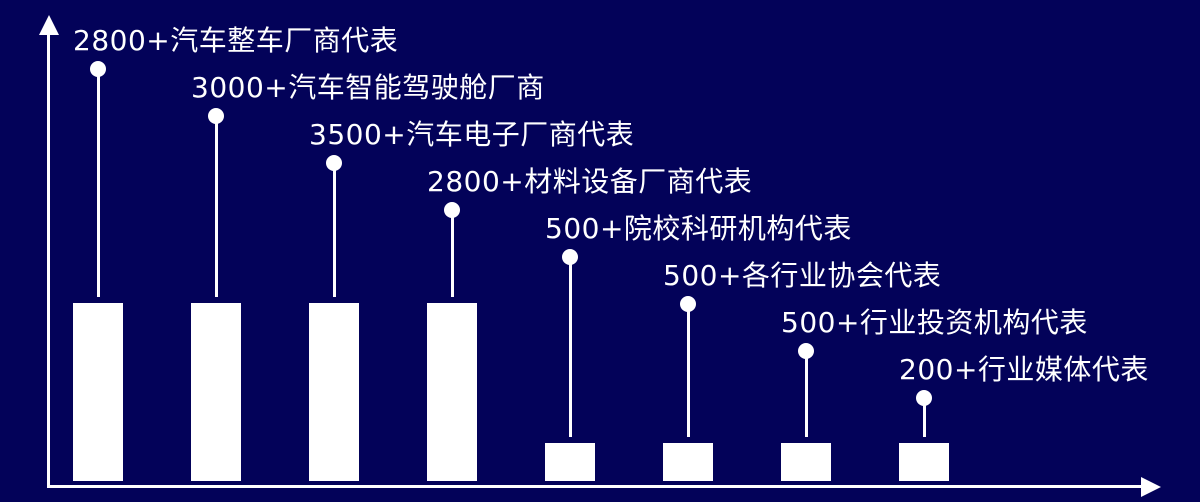 Image resolution: width=1200 pixels, height=502 pixels. Describe the element at coordinates (802, 275) in the screenshot. I see `bar-label: 500+各行业协会代表` at that location.